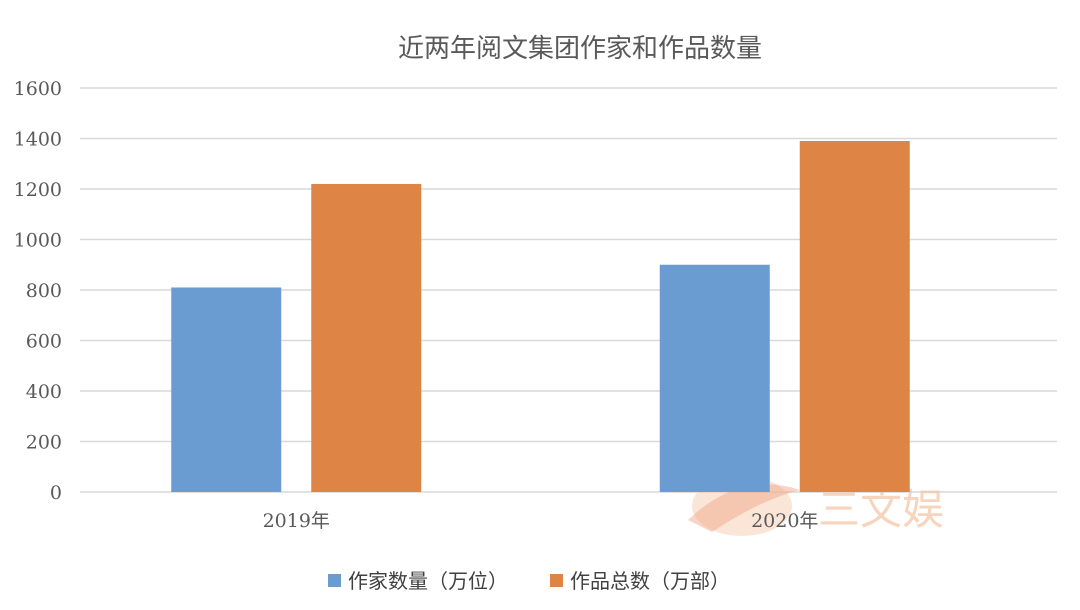 The image size is (1080, 610). Describe the element at coordinates (44, 443) in the screenshot. I see `y-tick-label: 200` at that location.